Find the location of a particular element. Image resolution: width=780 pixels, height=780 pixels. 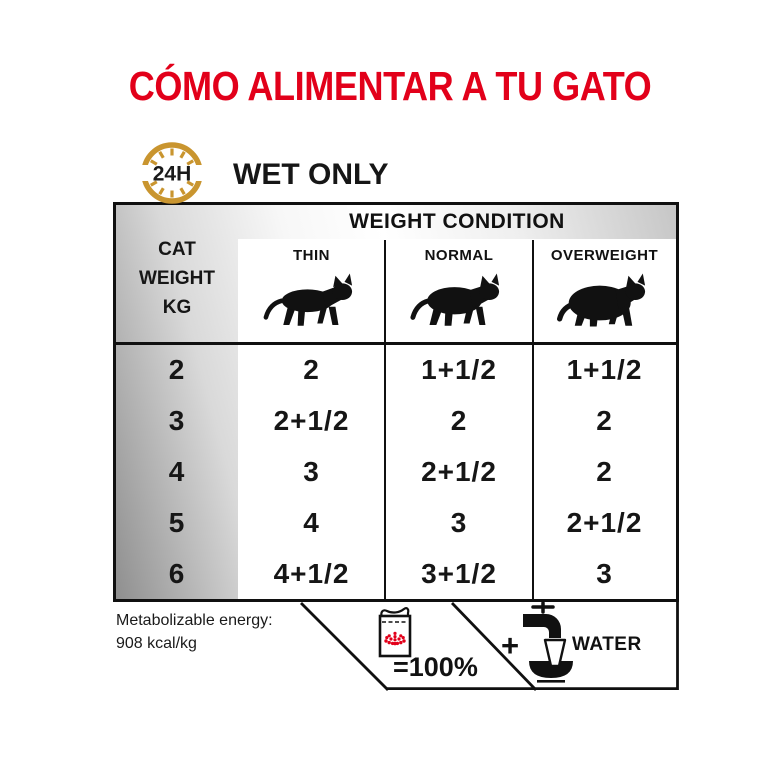

energy-line-2: 908 kcal/kg is located at coordinates (156, 643).